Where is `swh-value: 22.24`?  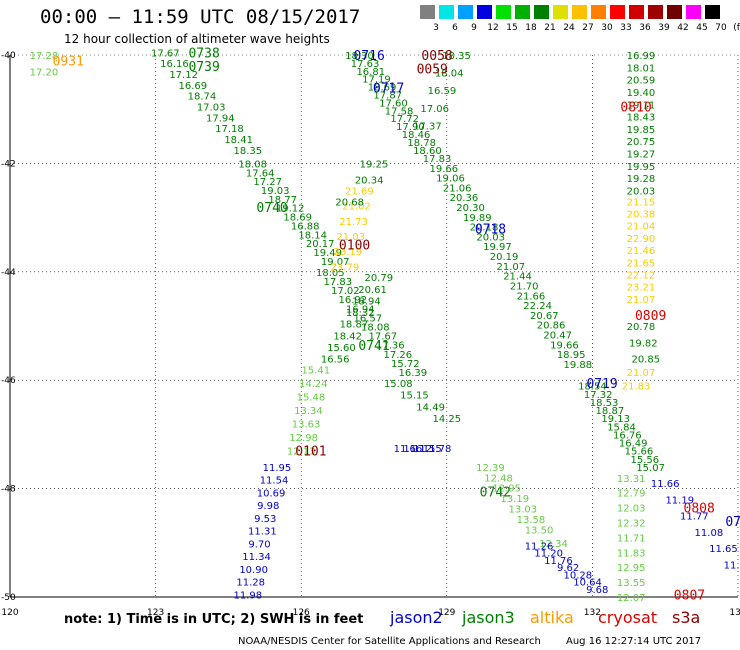
swh-value: 22.24 is located at coordinates (537, 306).